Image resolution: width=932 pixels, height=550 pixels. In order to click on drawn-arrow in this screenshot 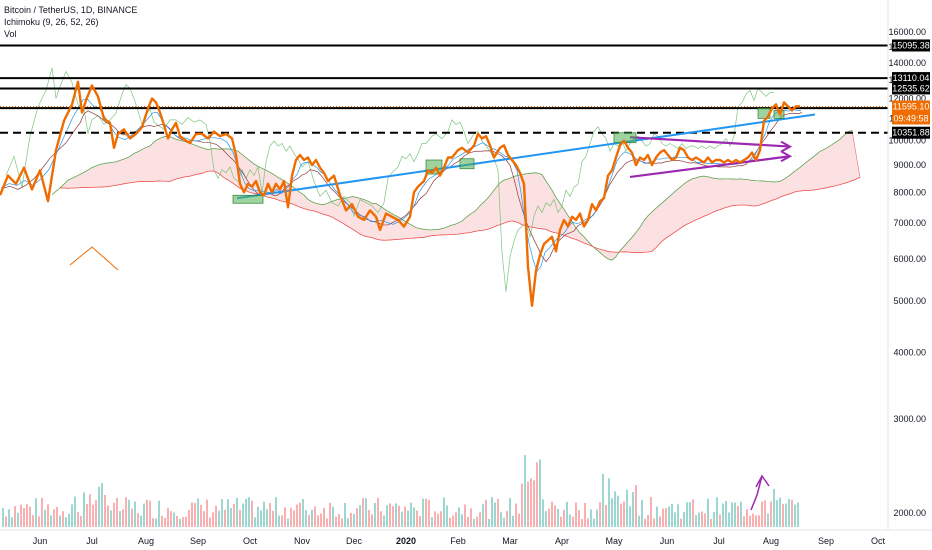, I will do `click(94, 258)`.